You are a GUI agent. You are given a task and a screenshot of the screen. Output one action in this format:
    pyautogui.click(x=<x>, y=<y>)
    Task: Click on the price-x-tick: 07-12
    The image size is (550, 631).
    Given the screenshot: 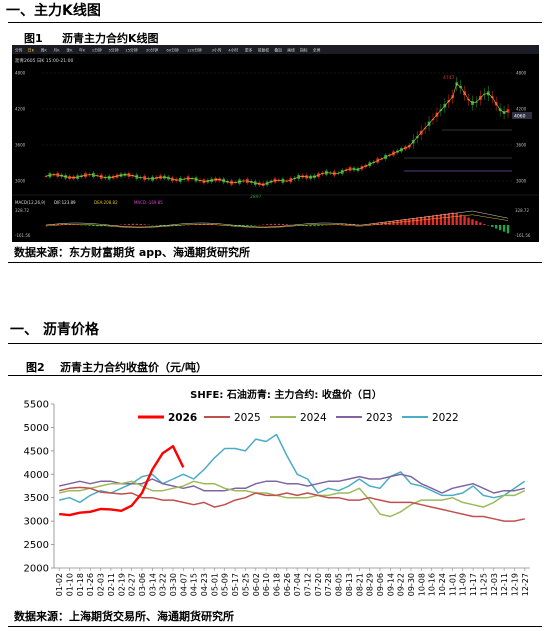 What is the action you would take?
    pyautogui.click(x=308, y=584)
    